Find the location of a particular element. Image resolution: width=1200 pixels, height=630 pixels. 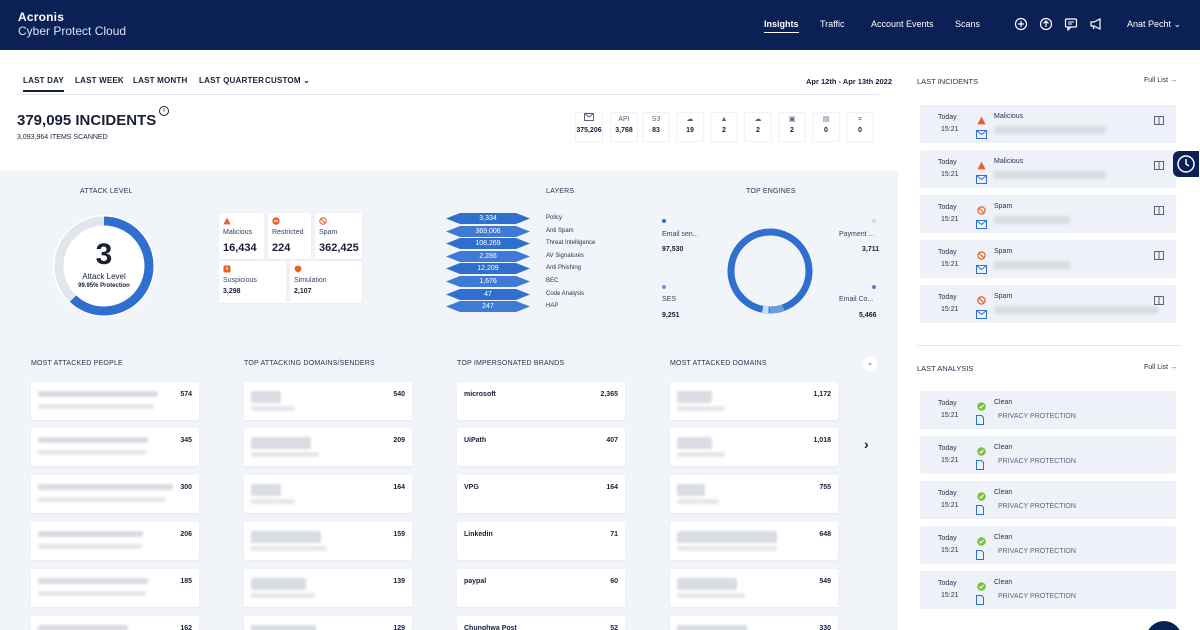

attack-card-restricted: Restricted 224 is located at coordinates (289, 236).